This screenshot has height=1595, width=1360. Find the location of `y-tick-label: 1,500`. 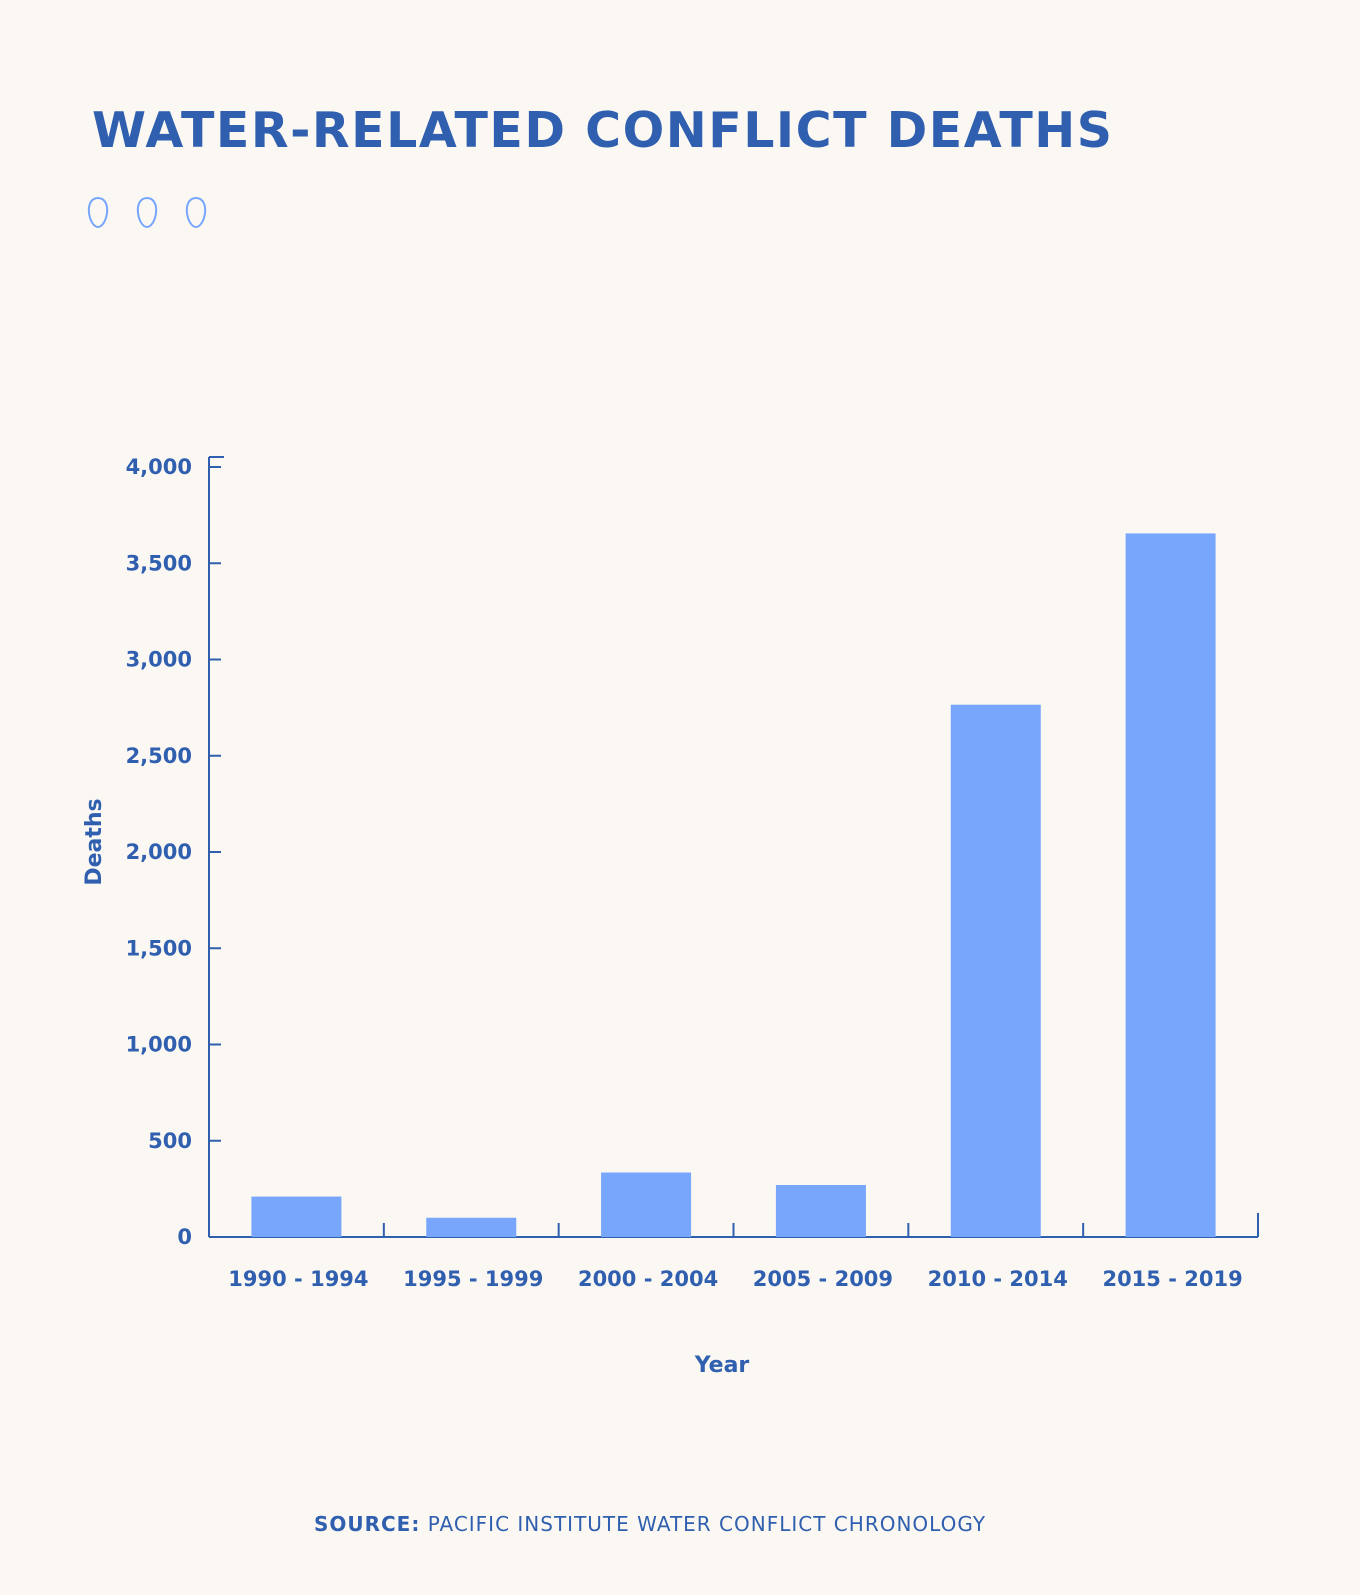

y-tick-label: 1,500 is located at coordinates (159, 948).